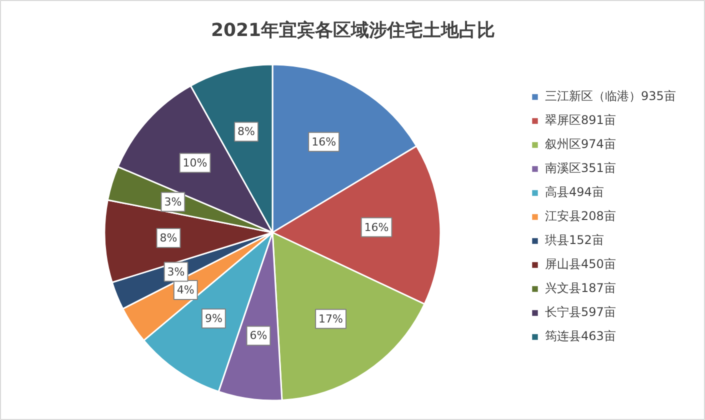 The image size is (705, 420). What do you see at coordinates (580, 216) in the screenshot?
I see `legend-label: 江安县208亩` at bounding box center [580, 216].